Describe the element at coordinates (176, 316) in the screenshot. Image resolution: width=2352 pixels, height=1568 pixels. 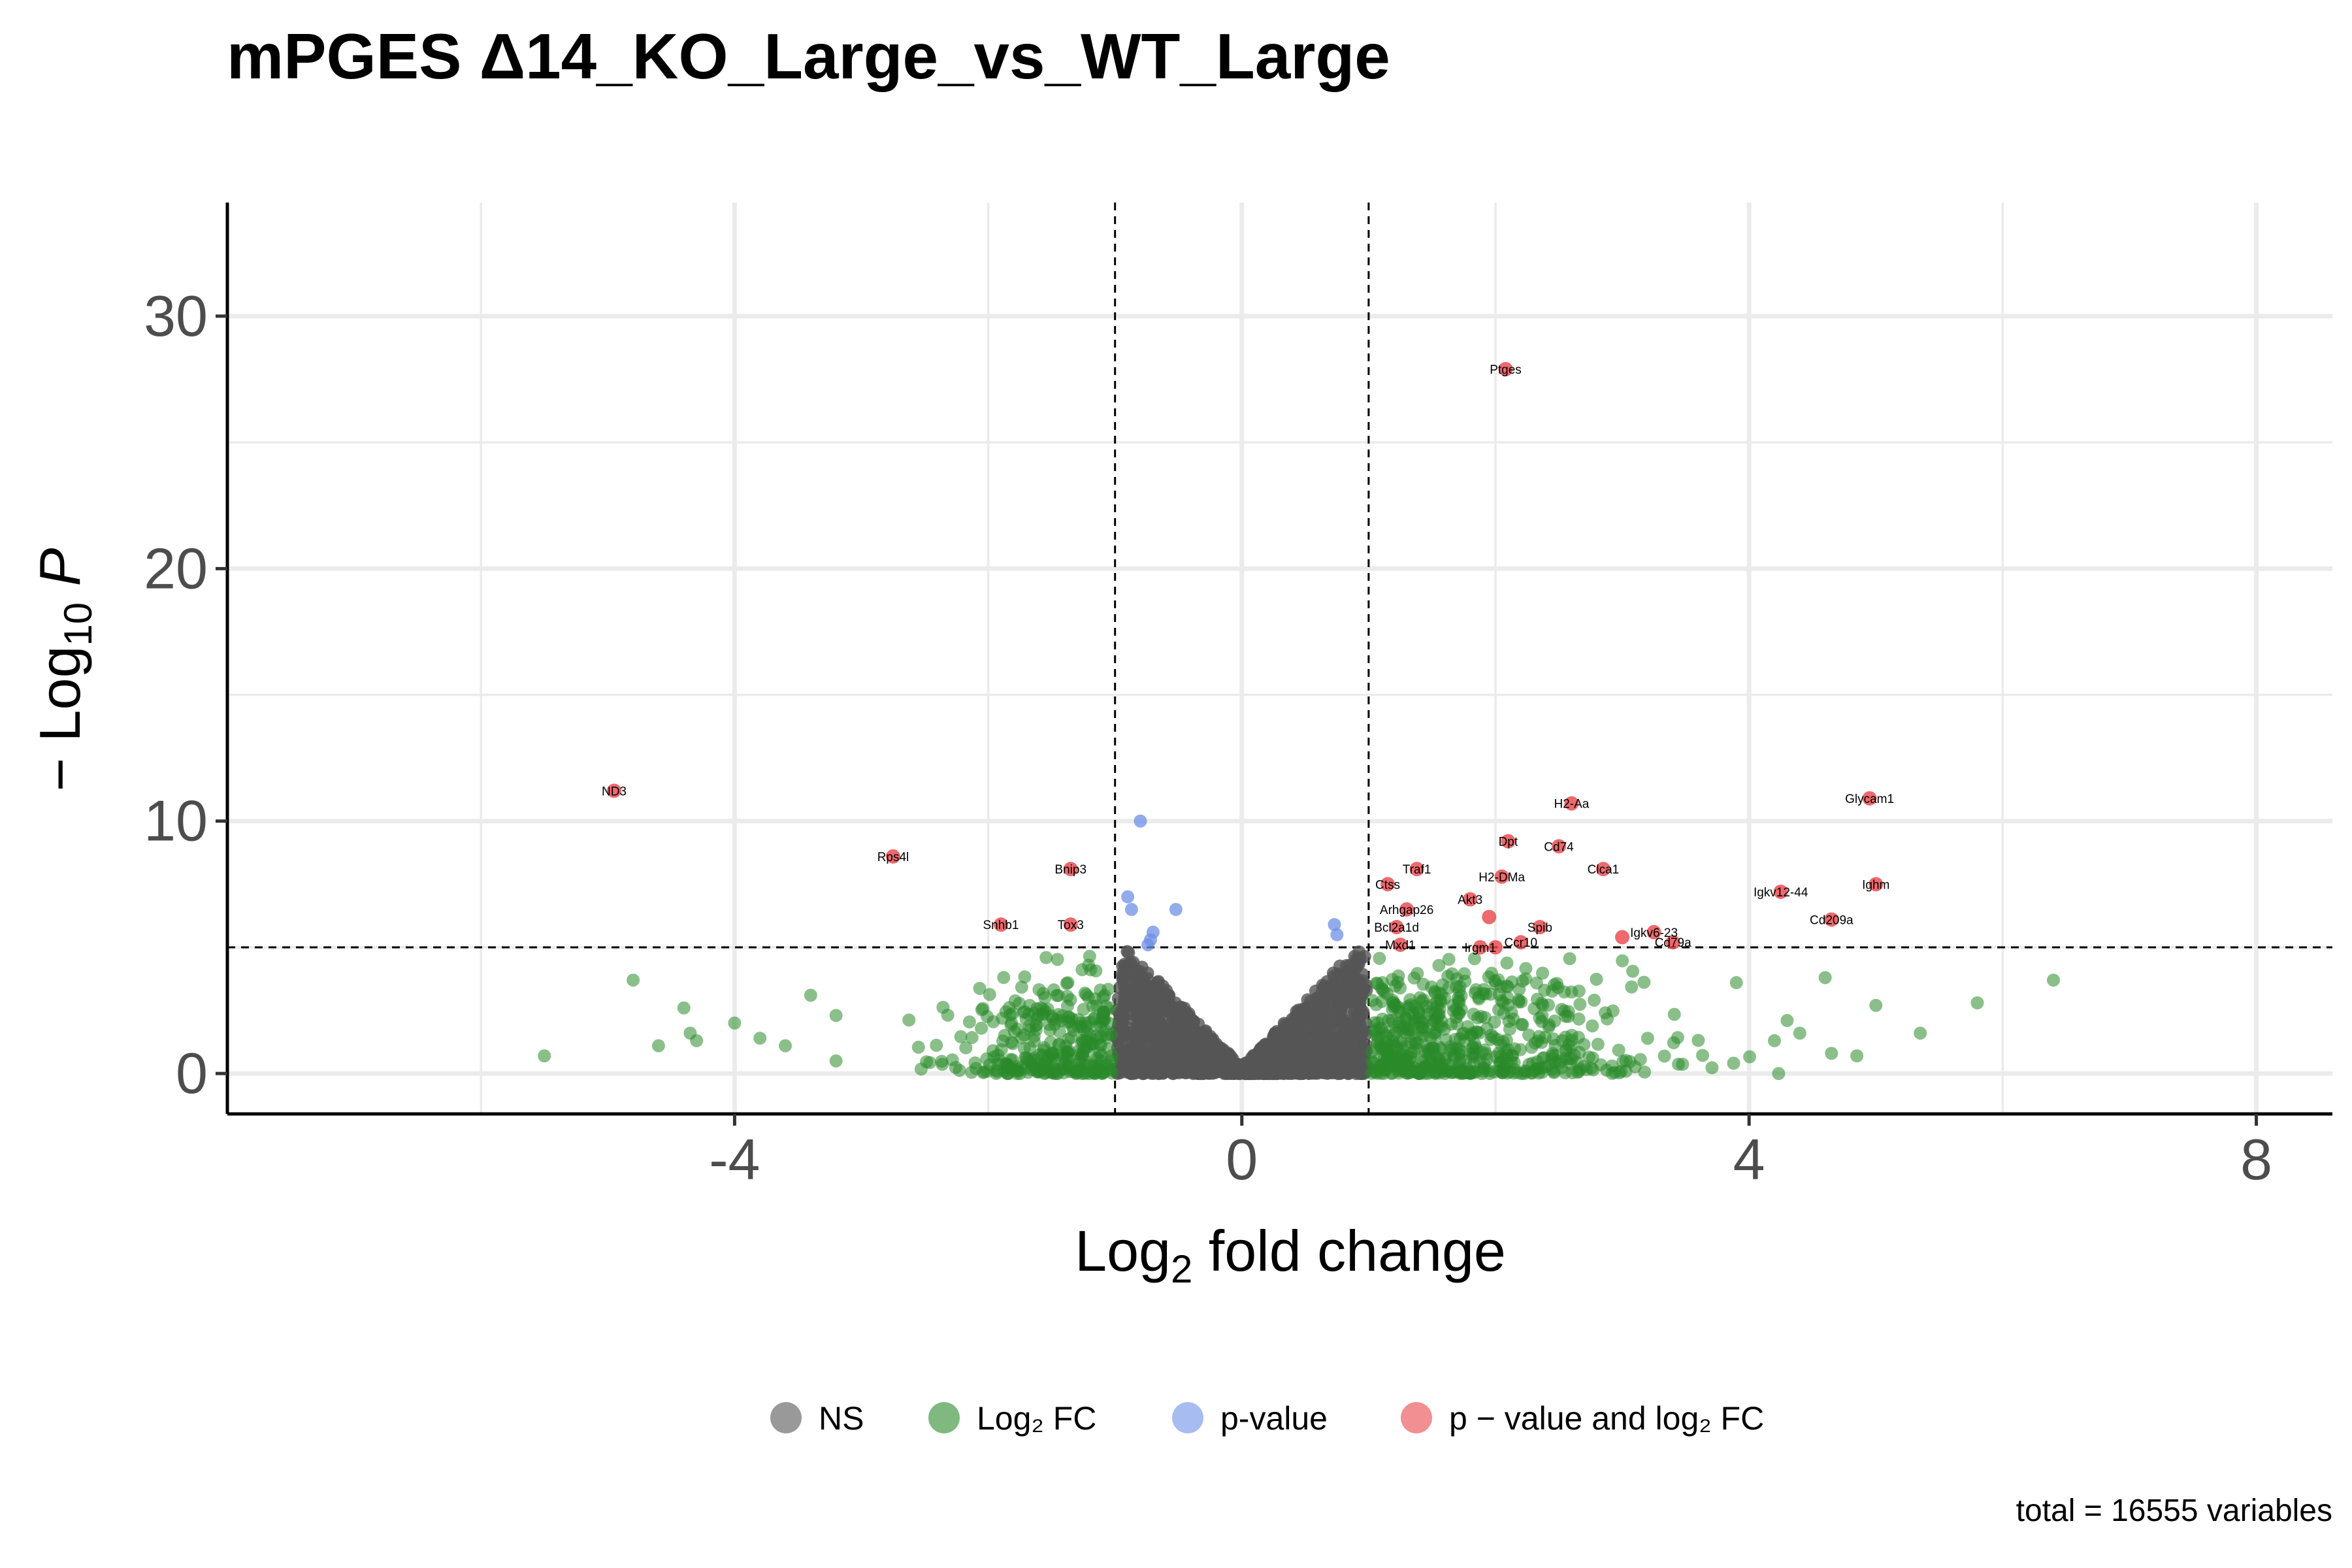
I see `y-tick-label: 30` at that location.